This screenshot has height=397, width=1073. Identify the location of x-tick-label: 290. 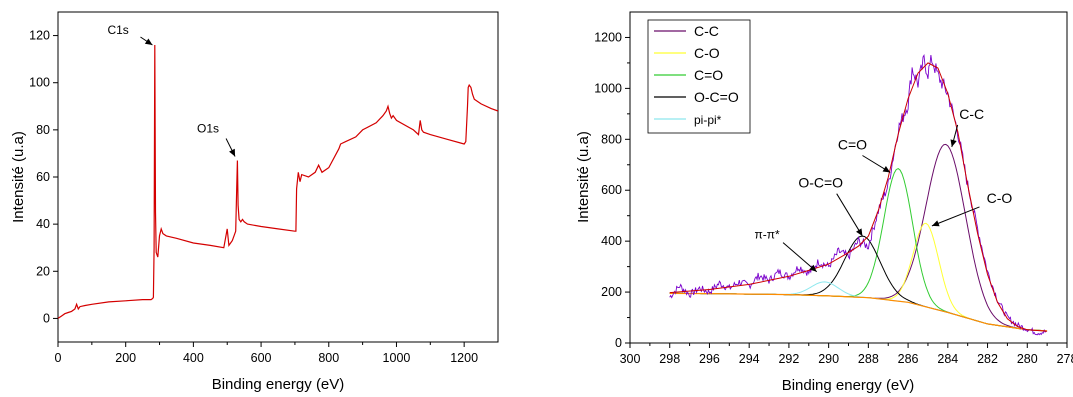
(828, 359).